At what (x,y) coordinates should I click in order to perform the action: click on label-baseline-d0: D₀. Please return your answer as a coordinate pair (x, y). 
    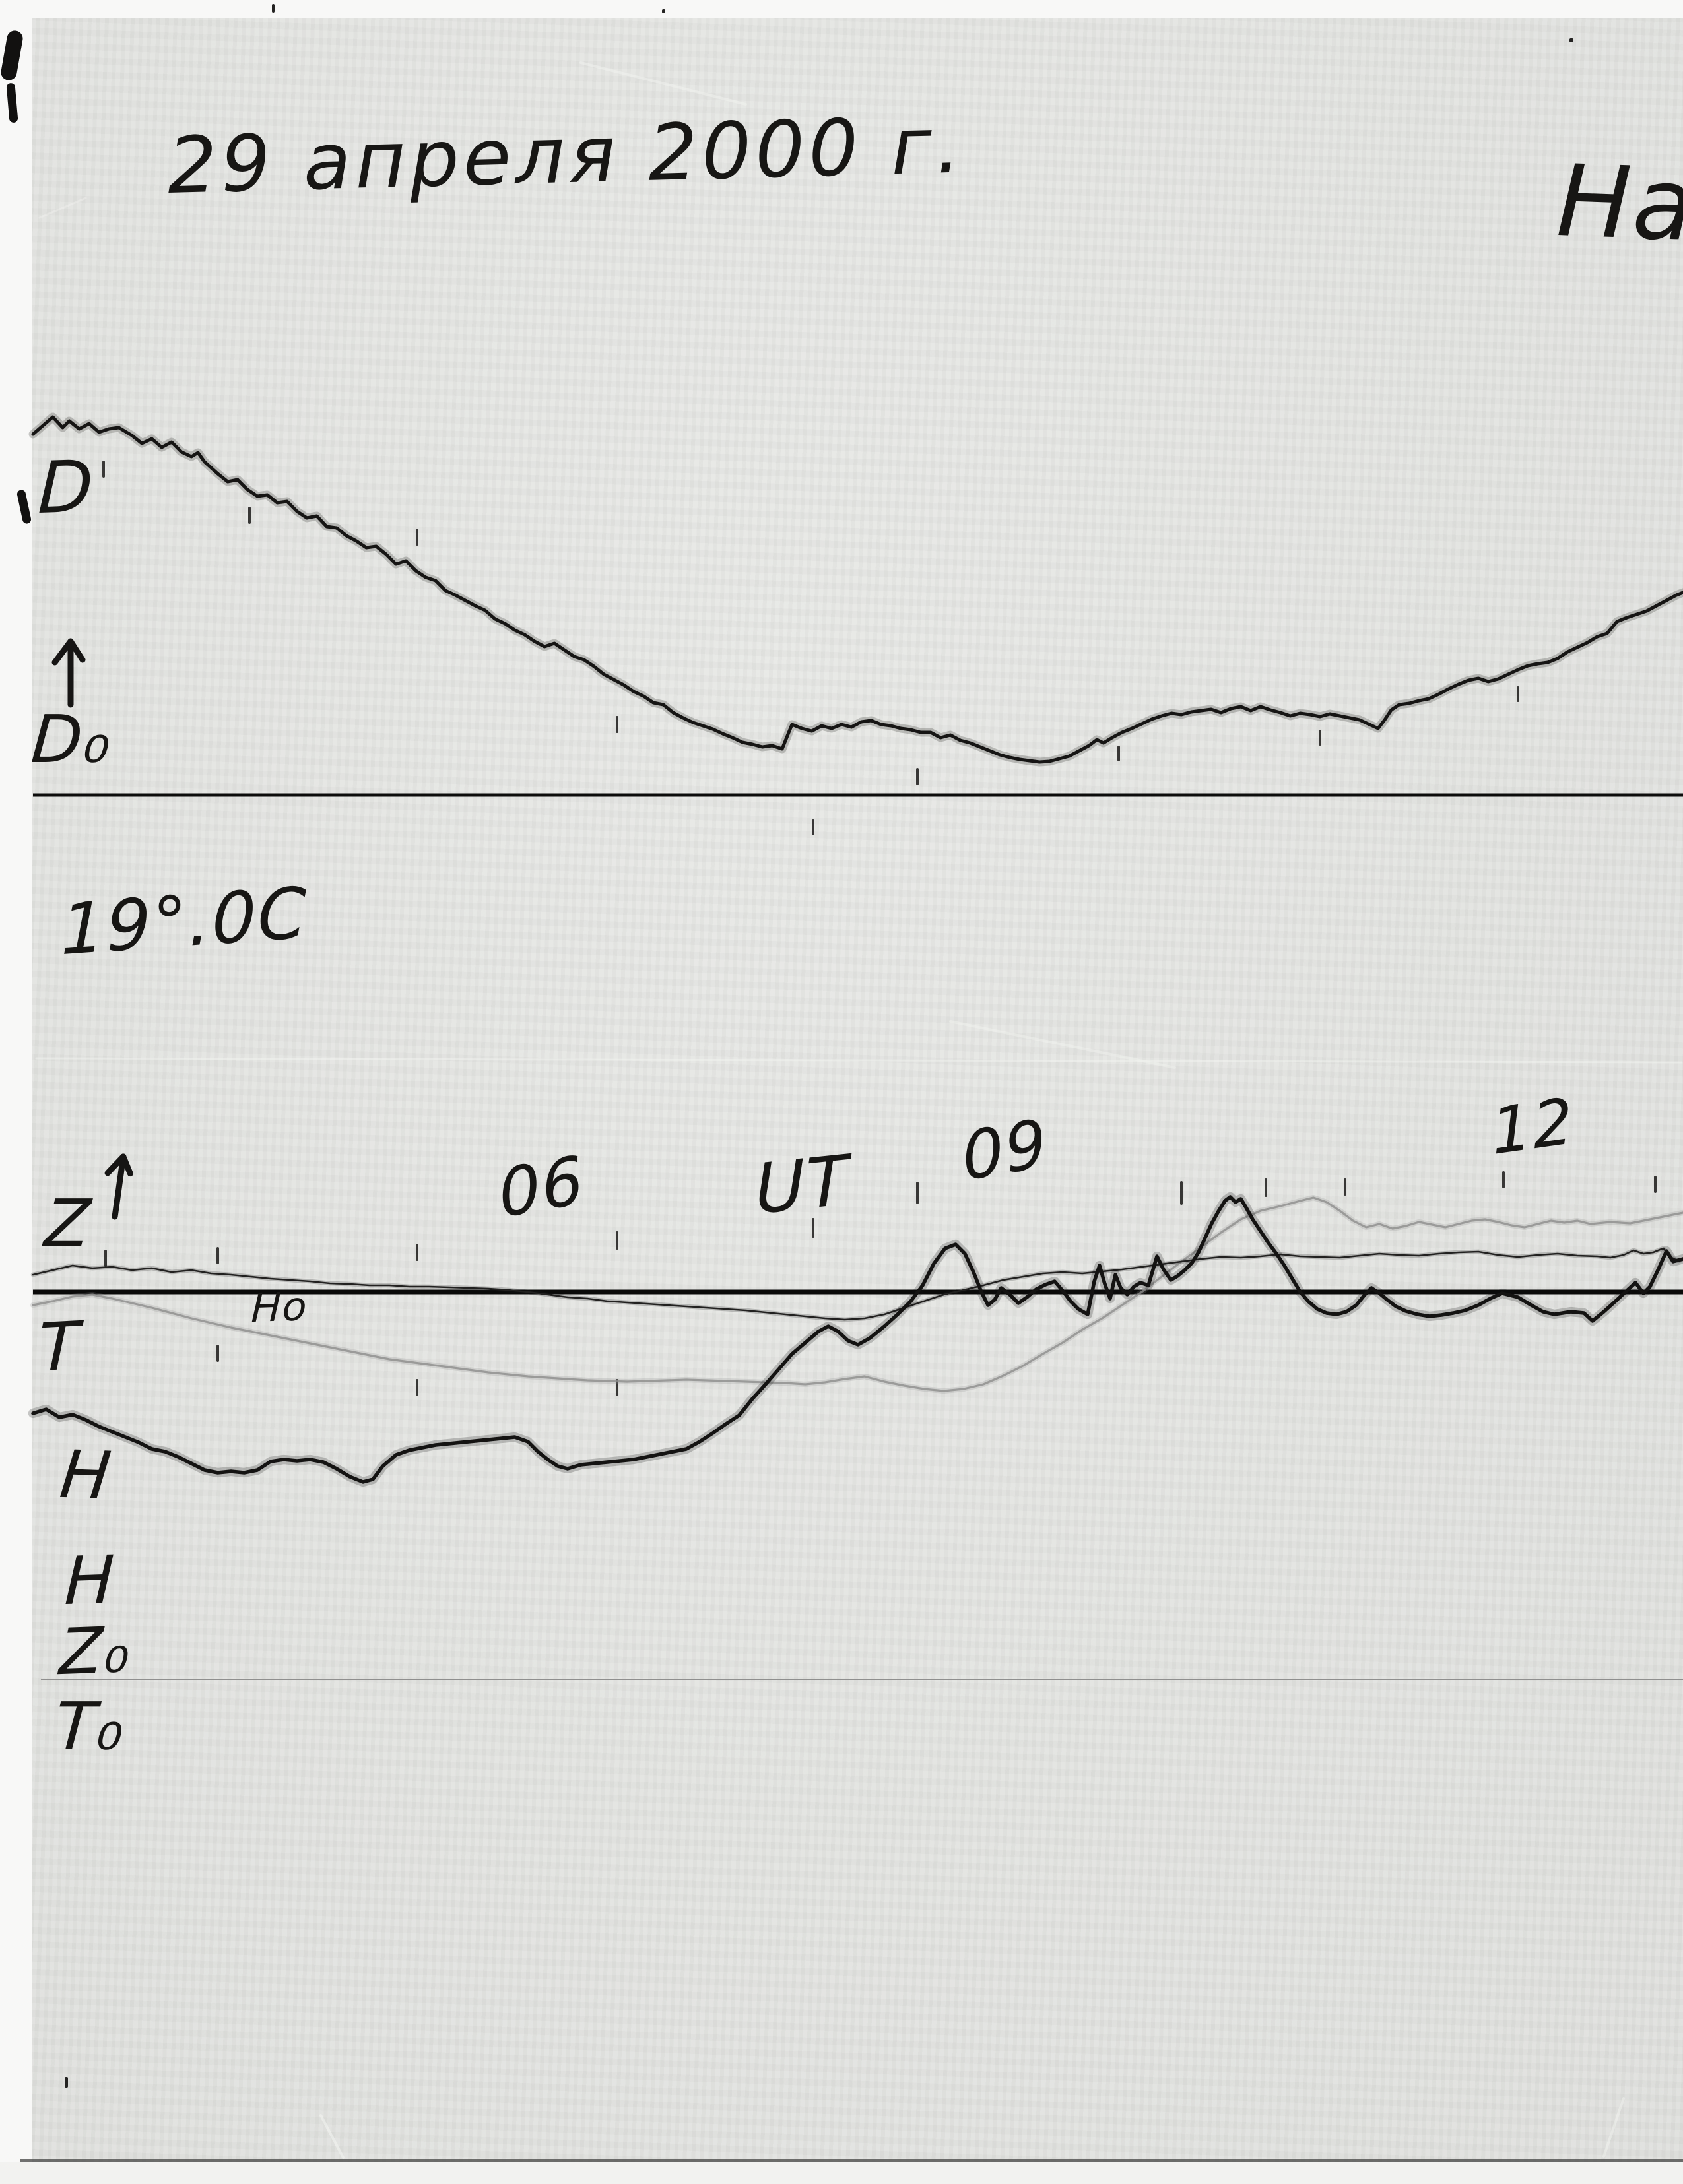
    Looking at the image, I should click on (71, 739).